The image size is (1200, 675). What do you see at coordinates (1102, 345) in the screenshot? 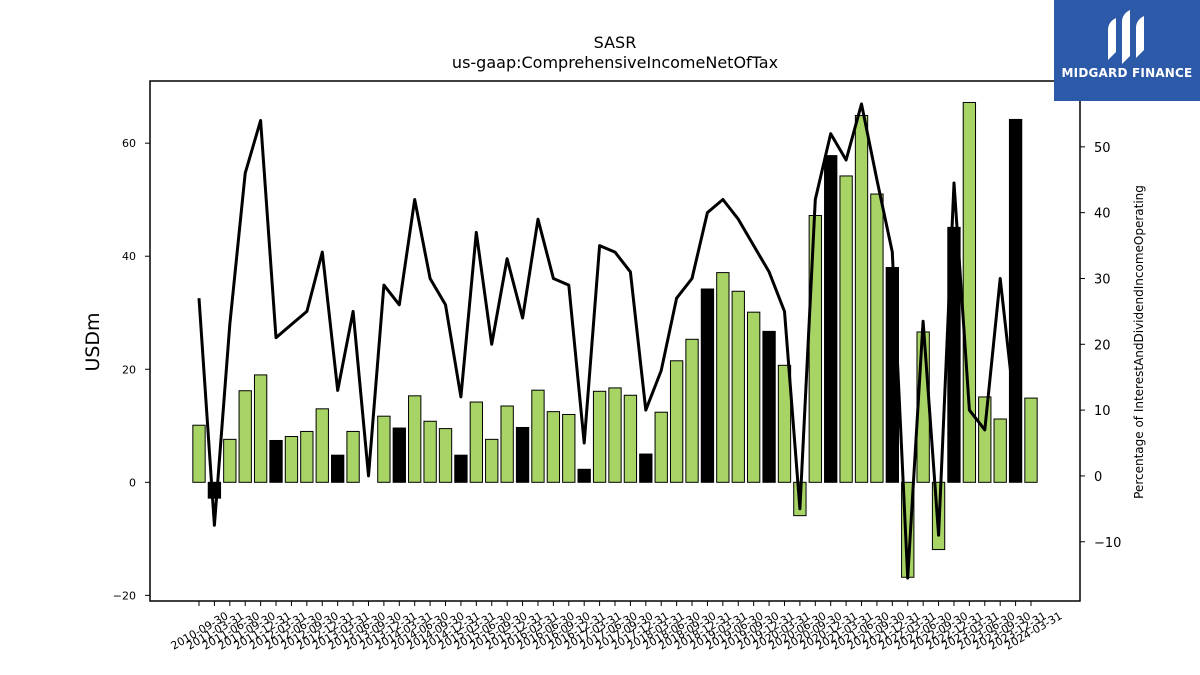
I see `y2-tick-label: 20` at bounding box center [1102, 345].